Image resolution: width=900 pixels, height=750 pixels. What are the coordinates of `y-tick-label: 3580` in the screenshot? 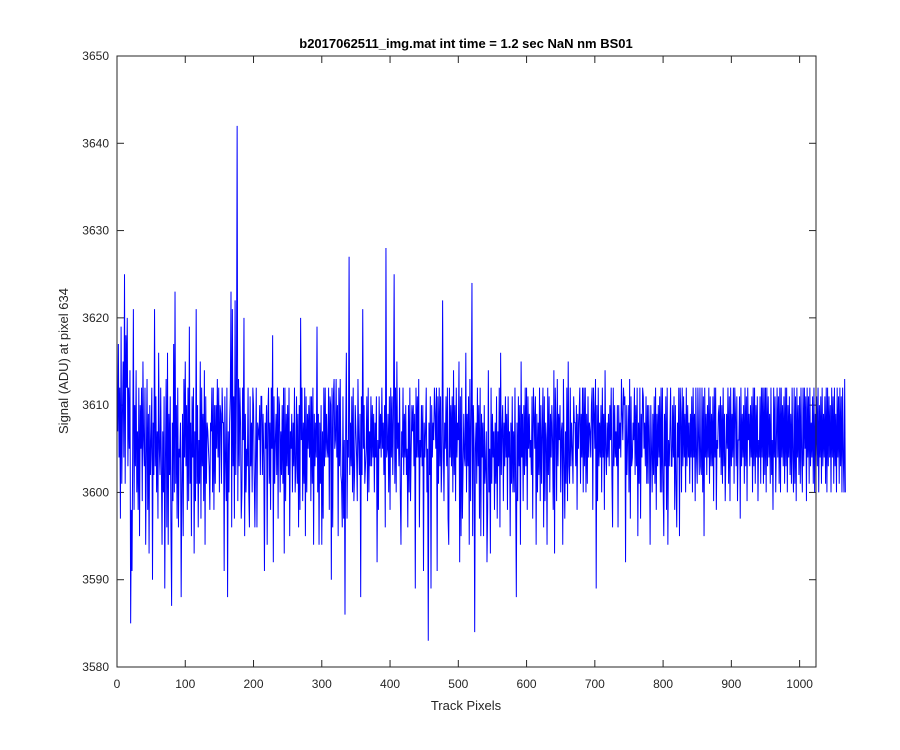 It's located at (95, 667).